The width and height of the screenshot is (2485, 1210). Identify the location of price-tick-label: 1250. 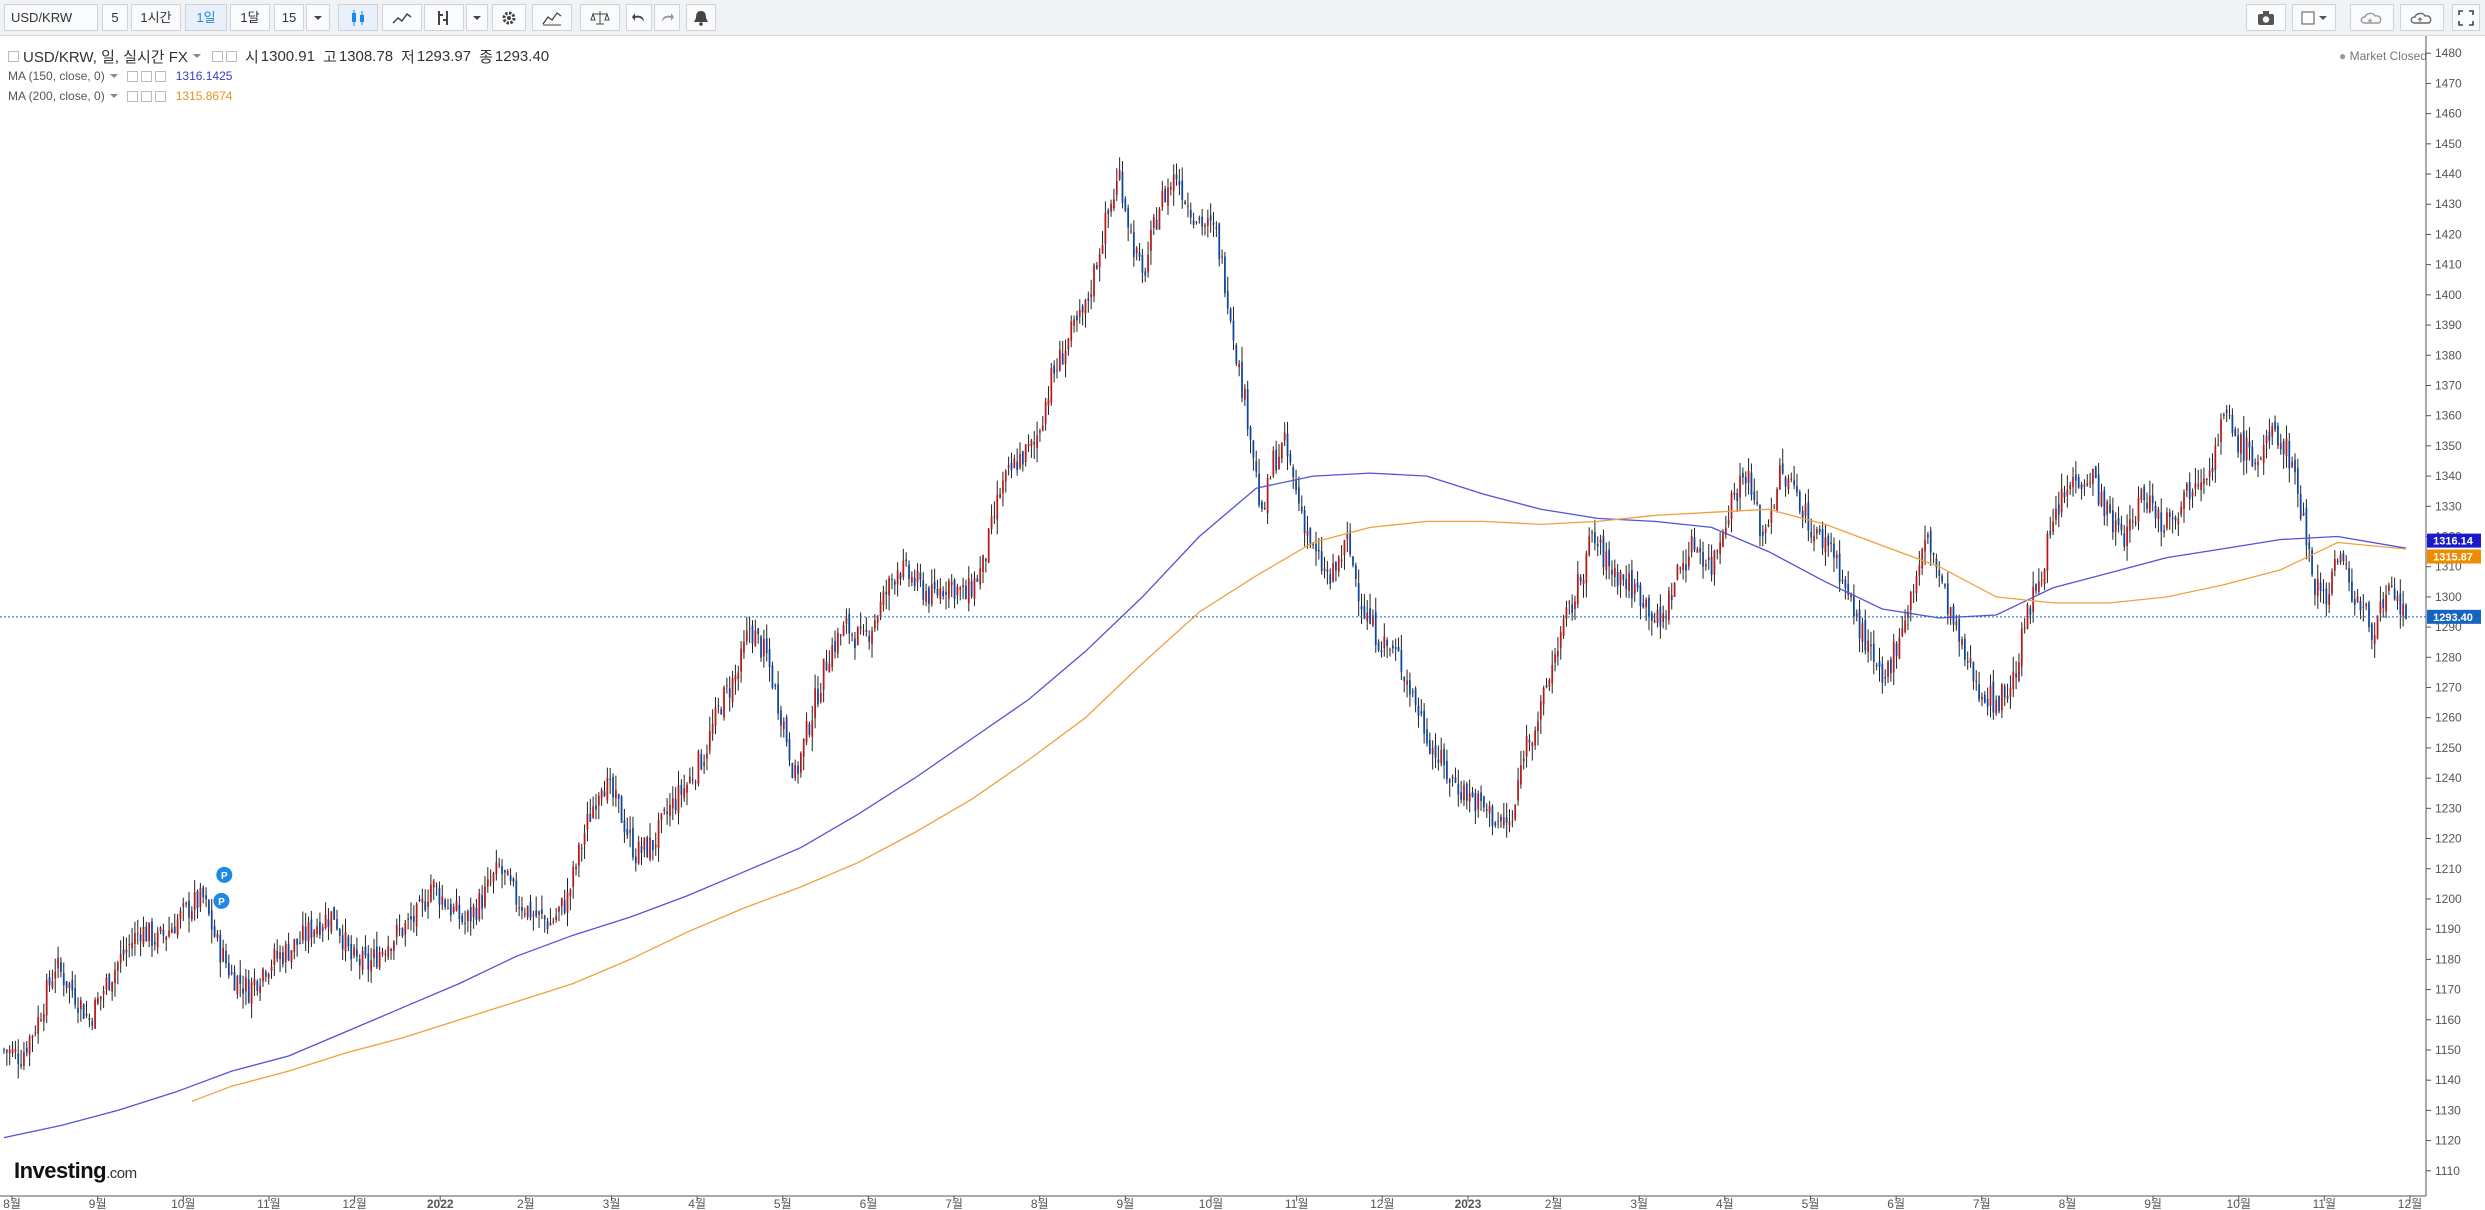
(2448, 748).